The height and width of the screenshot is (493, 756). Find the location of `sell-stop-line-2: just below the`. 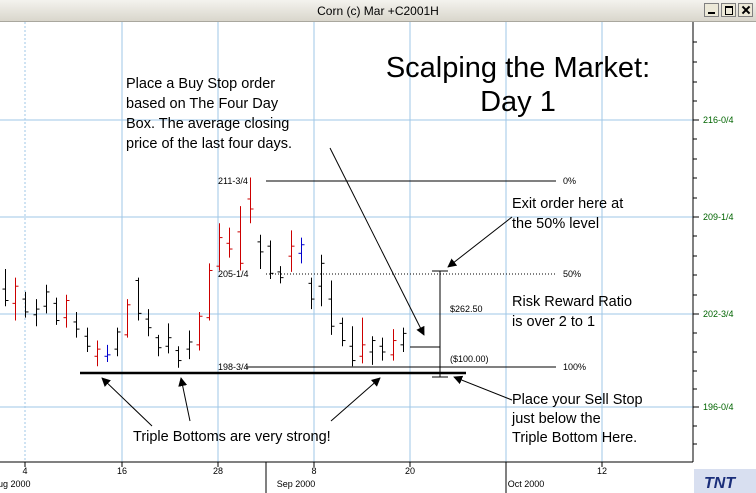

sell-stop-line-2: just below the is located at coordinates (556, 419).